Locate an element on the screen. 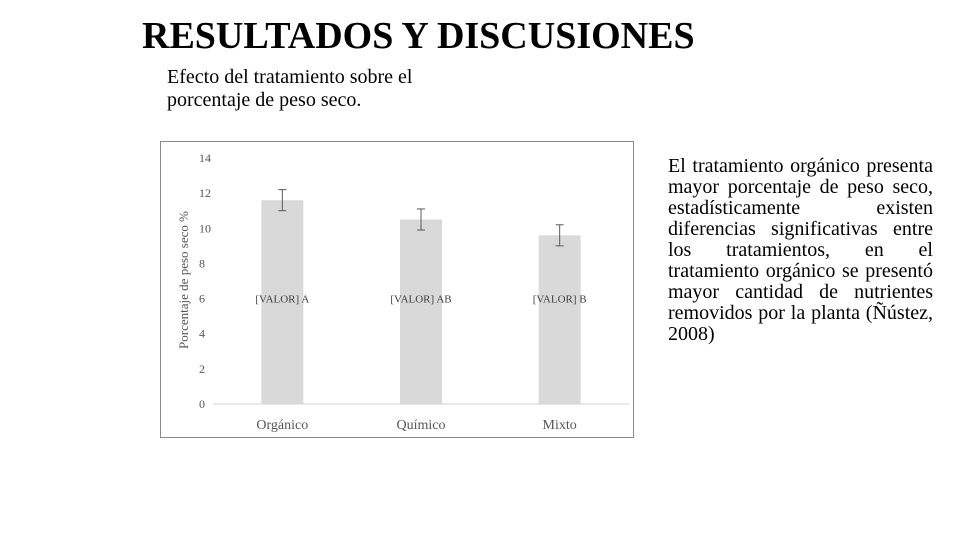 Image resolution: width=960 pixels, height=540 pixels. data-label: [VALOR] AB is located at coordinates (420, 300).